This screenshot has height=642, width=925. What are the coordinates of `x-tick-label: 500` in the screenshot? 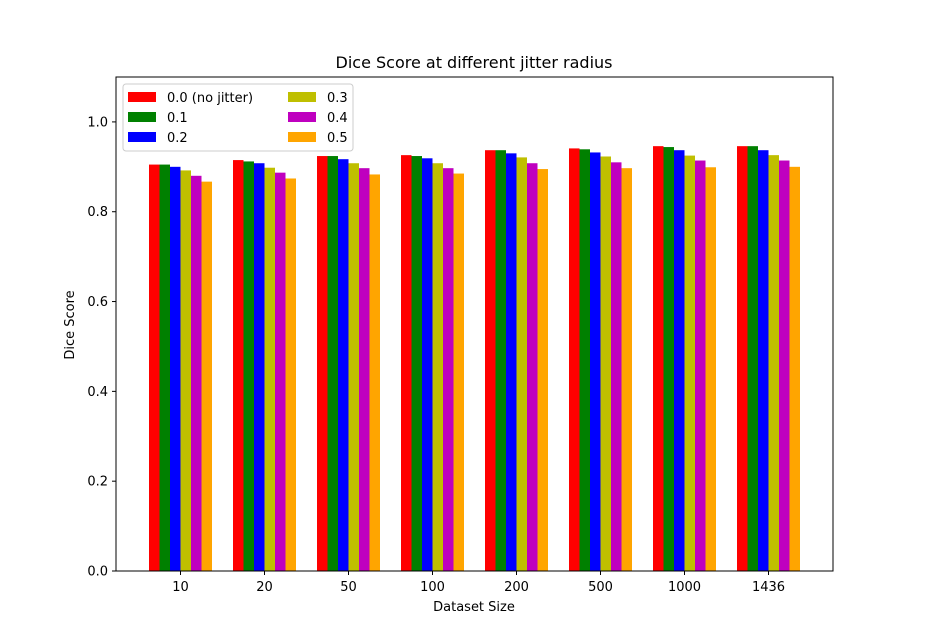 It's located at (600, 587).